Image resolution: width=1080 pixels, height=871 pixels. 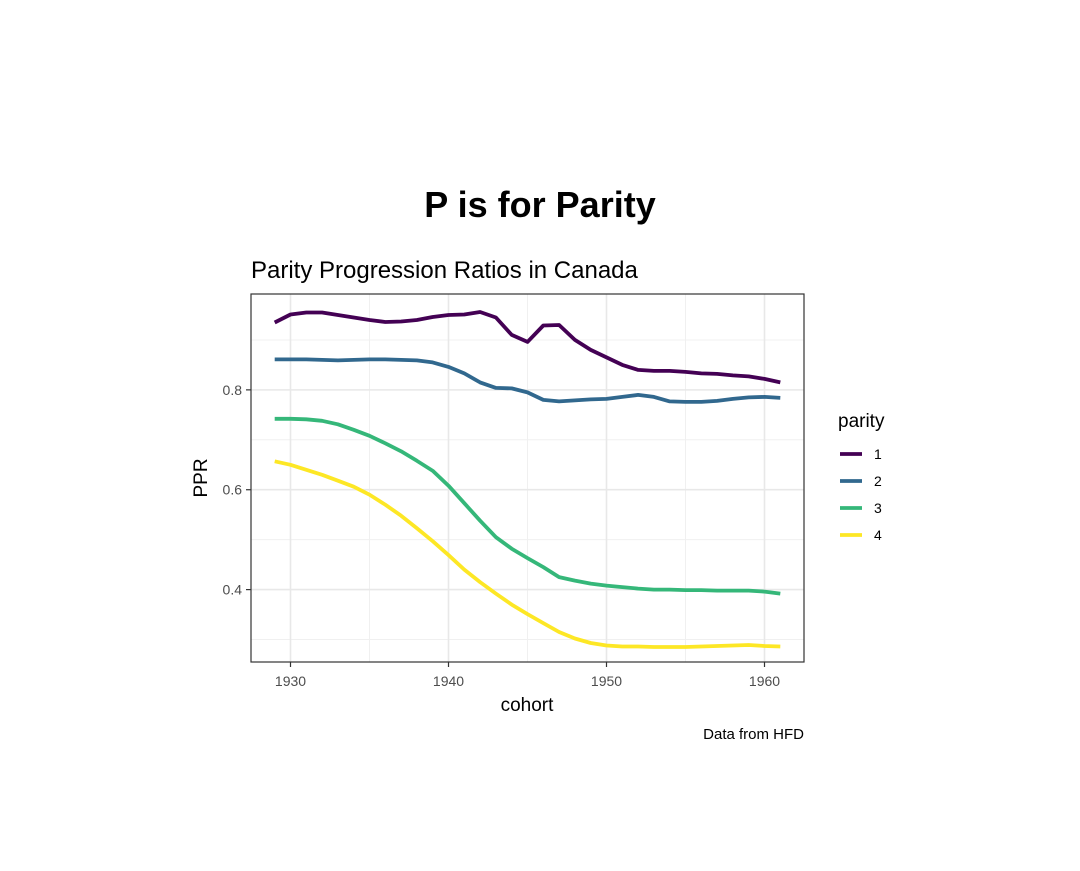 I want to click on x-tick-label: 1940, so click(x=448, y=681).